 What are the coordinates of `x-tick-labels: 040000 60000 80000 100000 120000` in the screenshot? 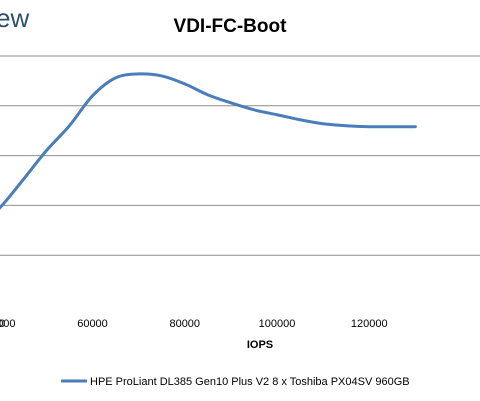 It's located at (194, 324).